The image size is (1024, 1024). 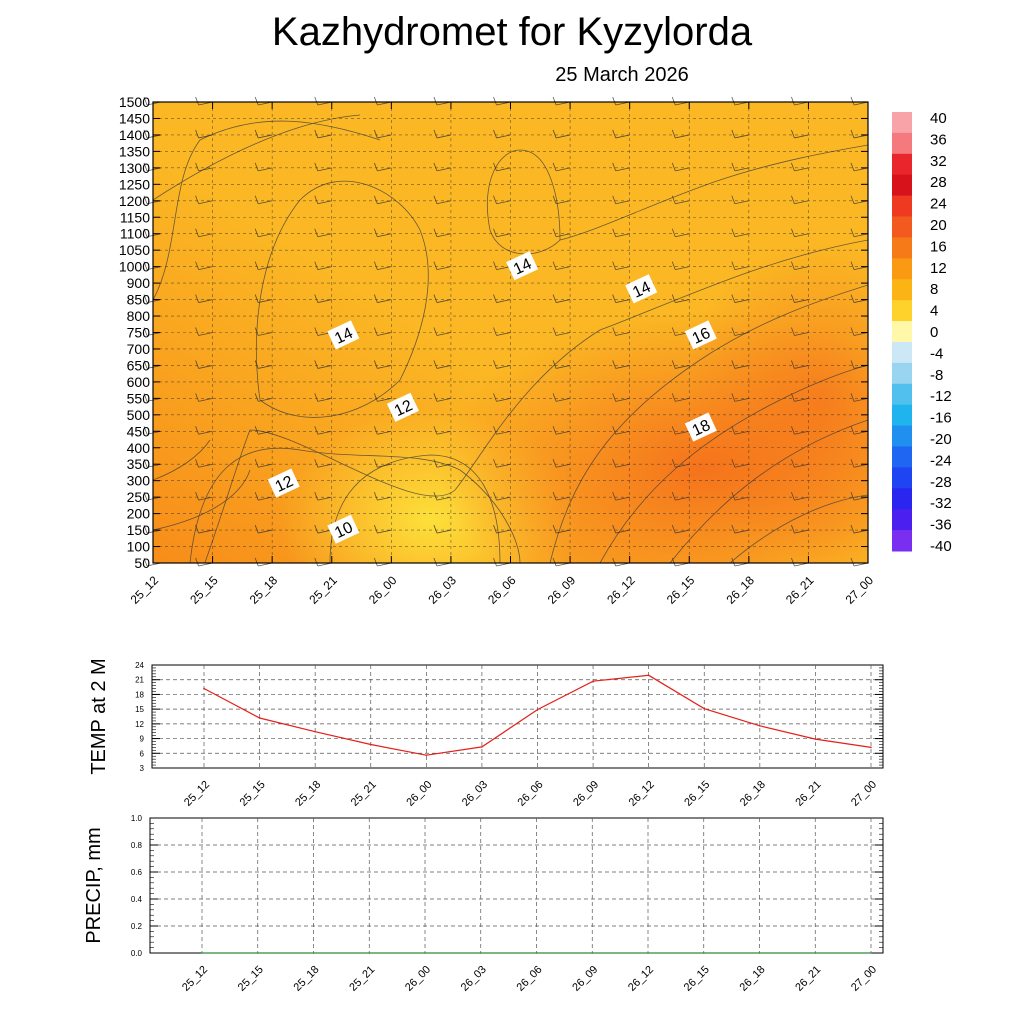 What do you see at coordinates (941, 503) in the screenshot?
I see `colorbar-label: -32` at bounding box center [941, 503].